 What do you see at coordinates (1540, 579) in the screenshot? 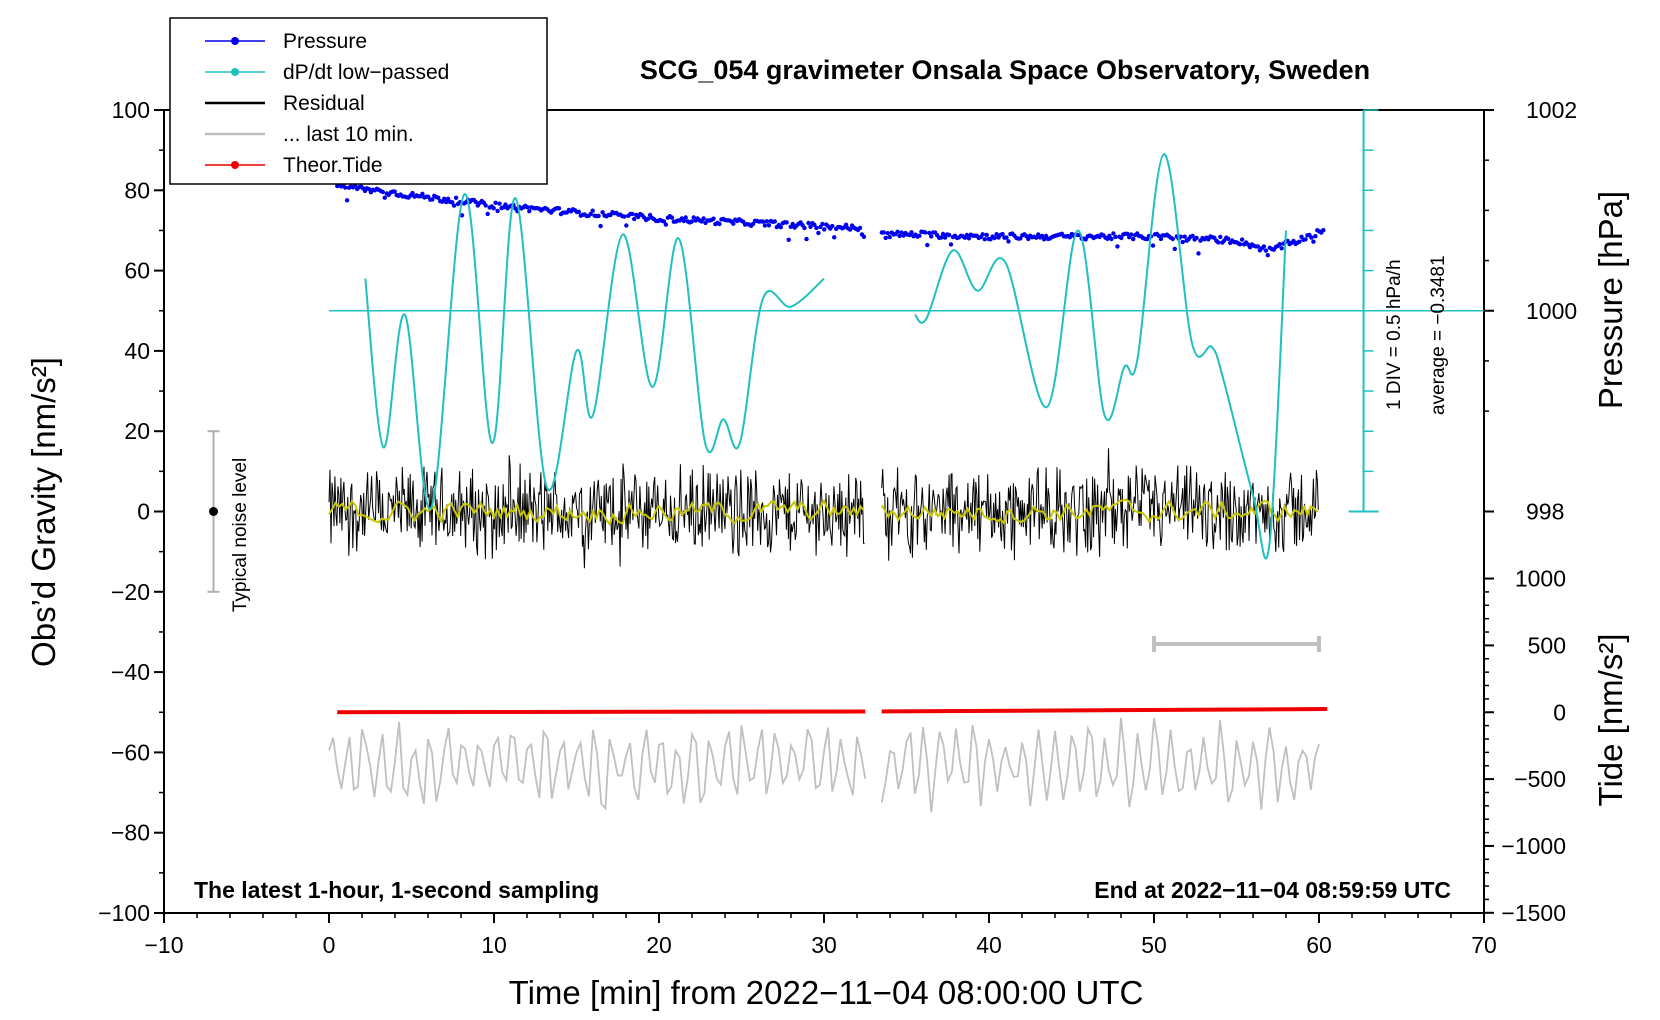
I see `tide-tick-label: 1000` at bounding box center [1540, 579].